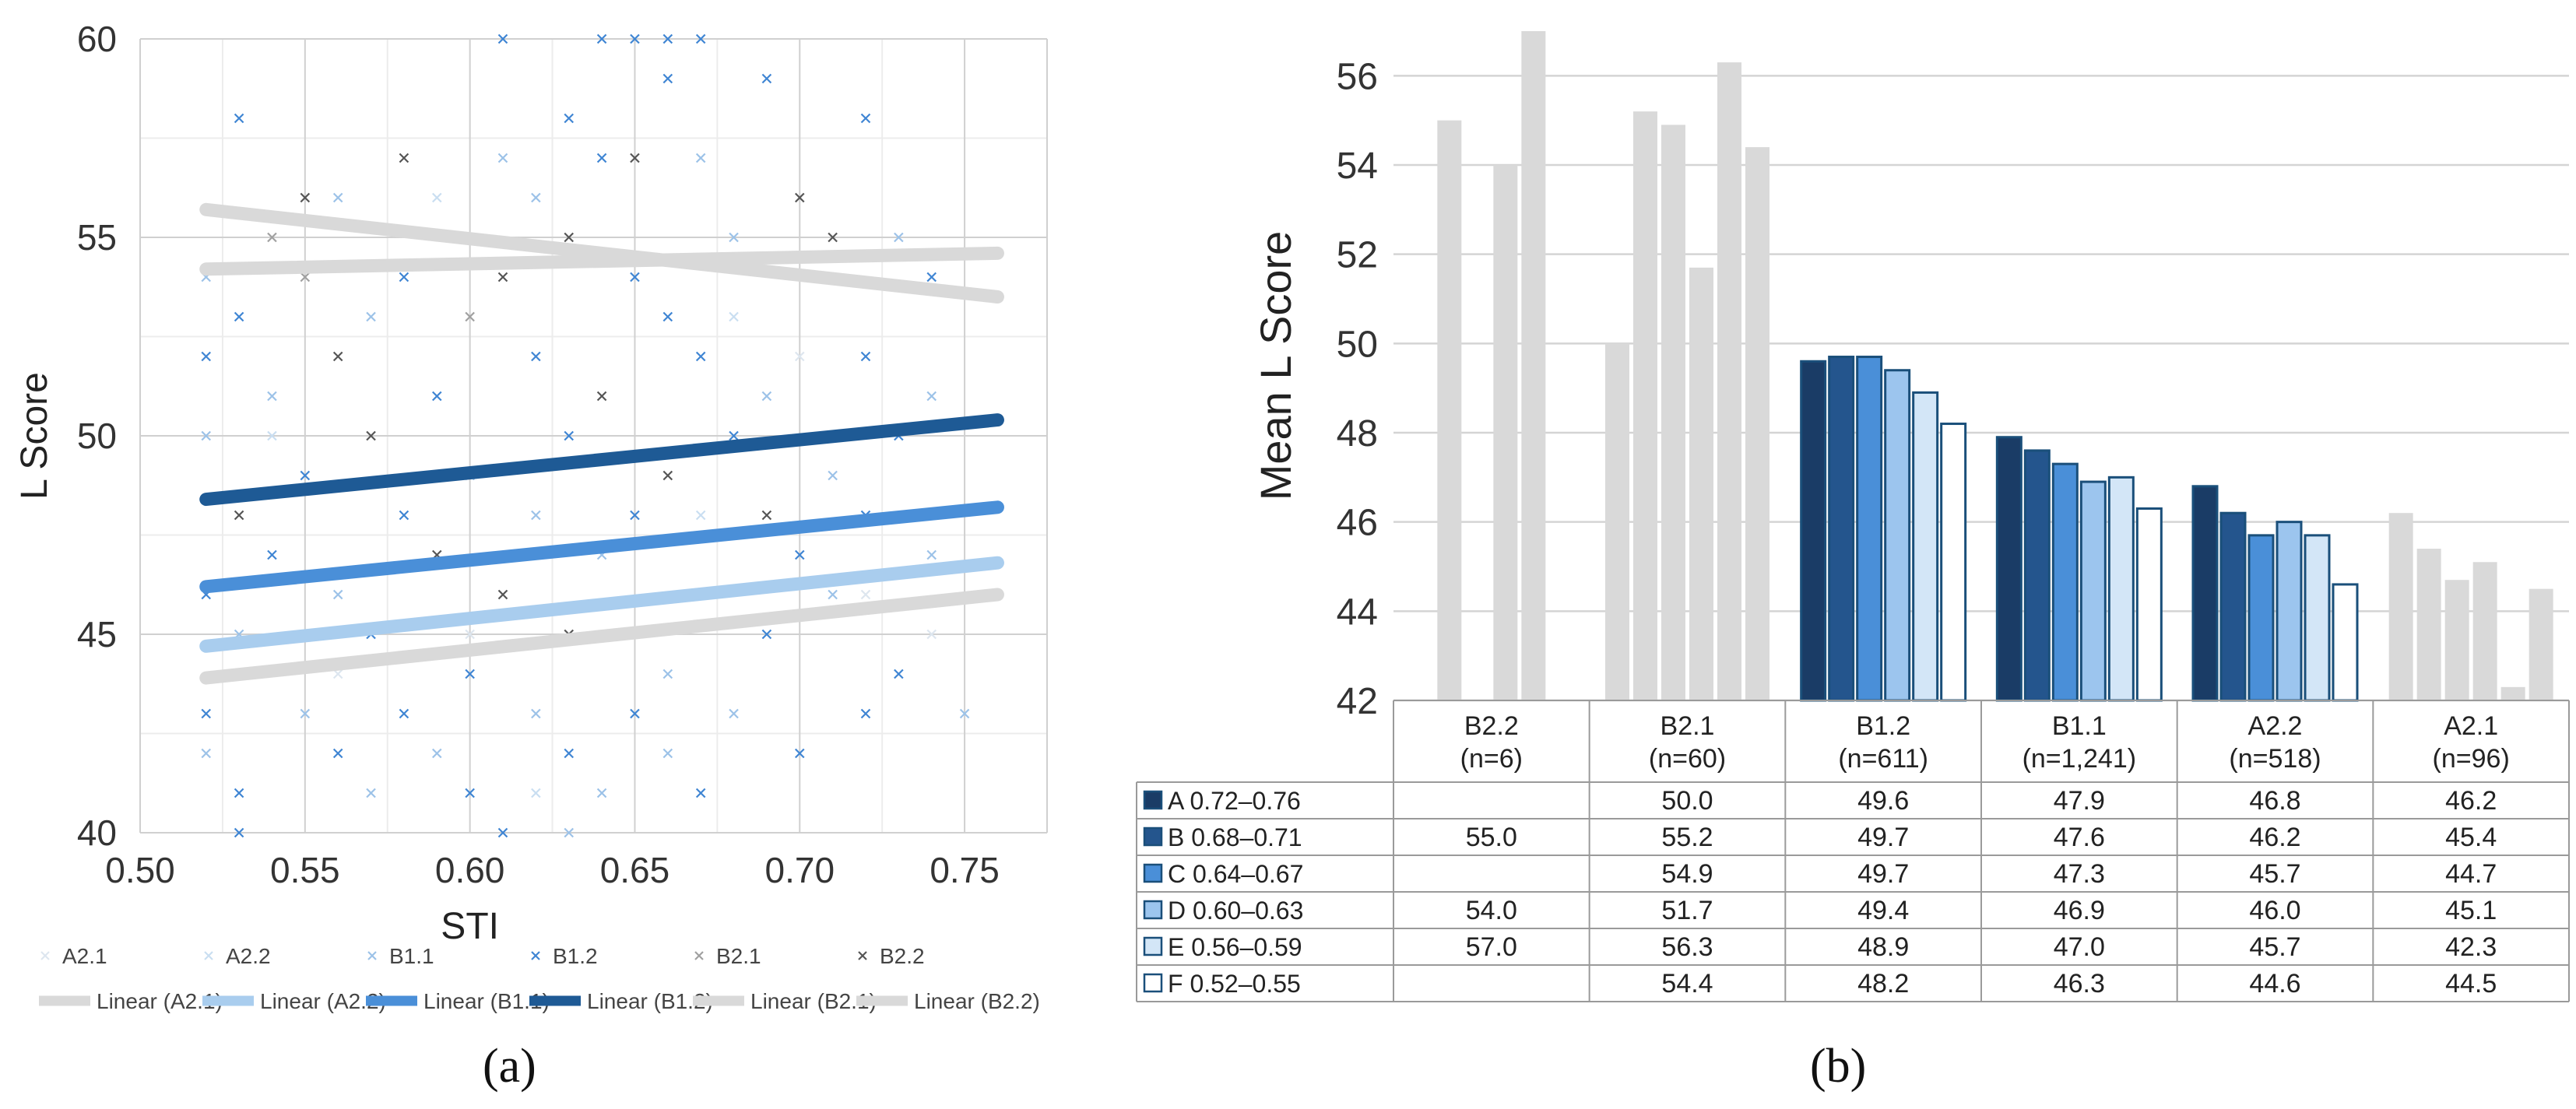  Describe the element at coordinates (1357, 612) in the screenshot. I see `y-tick-label: 44` at that location.